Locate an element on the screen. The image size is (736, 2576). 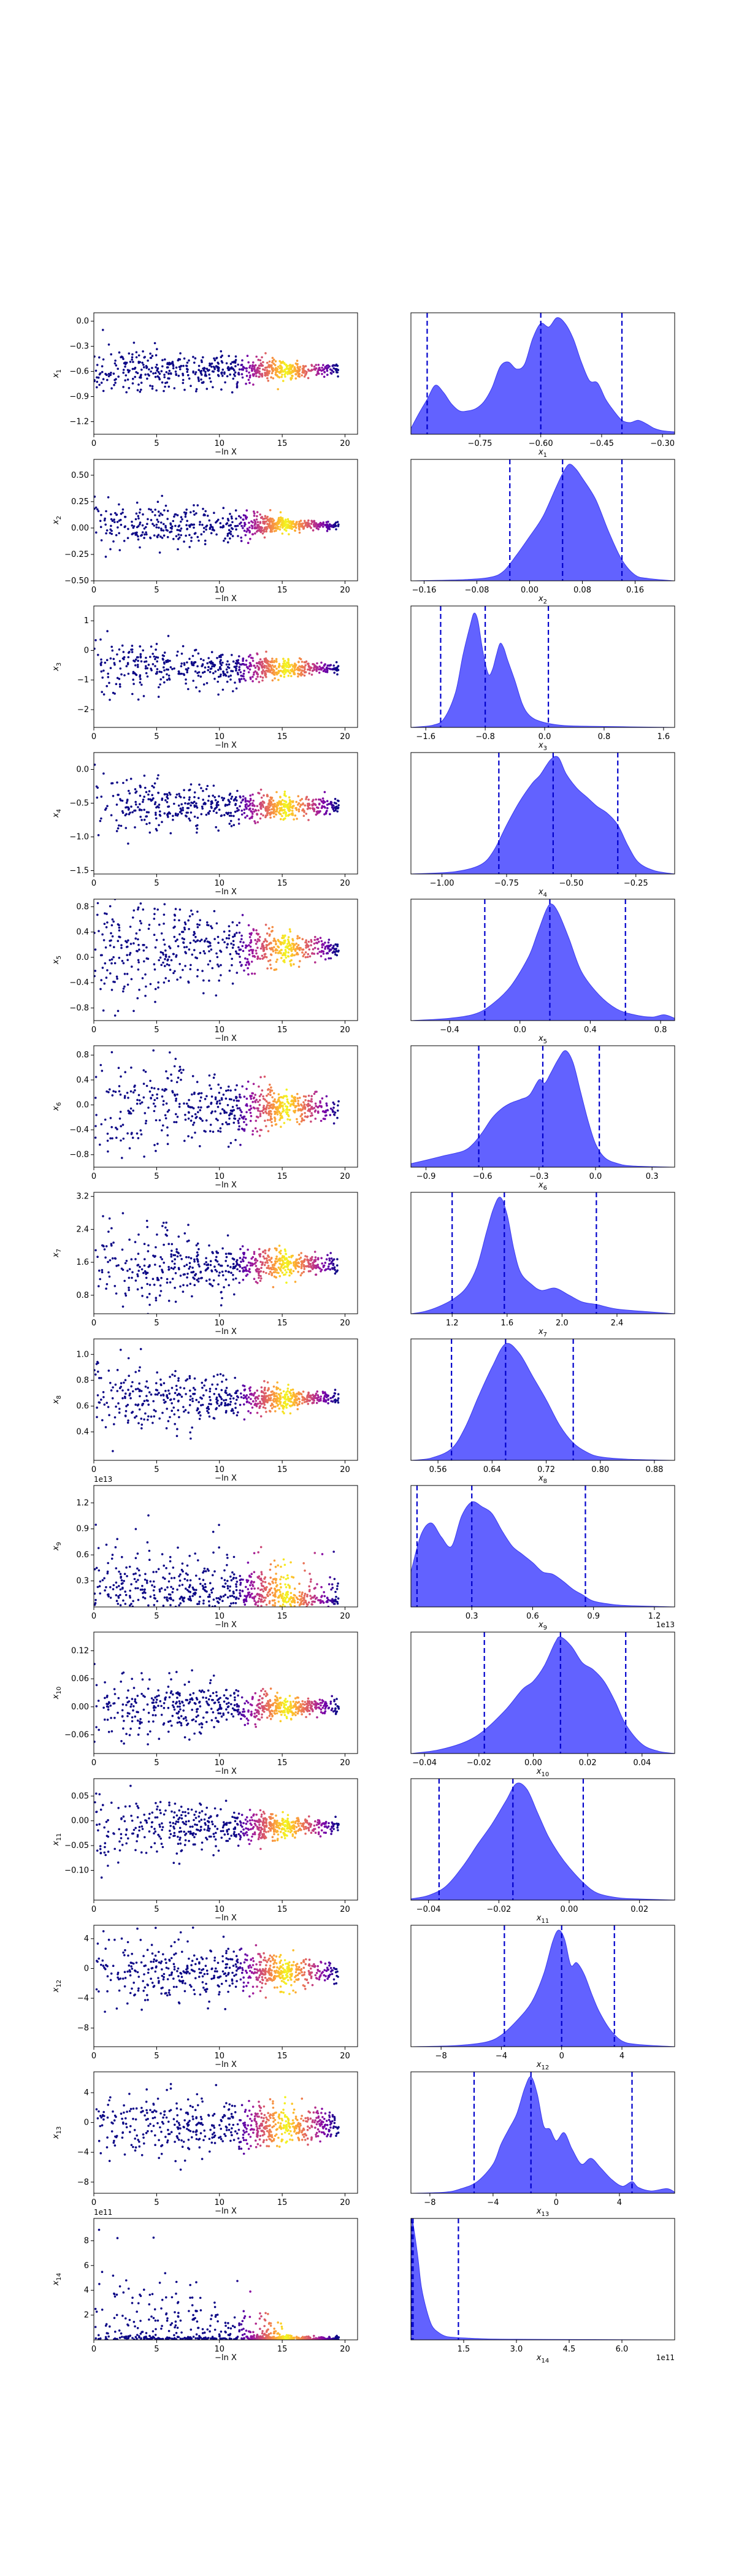
trace-xlabel: −ln X is located at coordinates (226, 745).